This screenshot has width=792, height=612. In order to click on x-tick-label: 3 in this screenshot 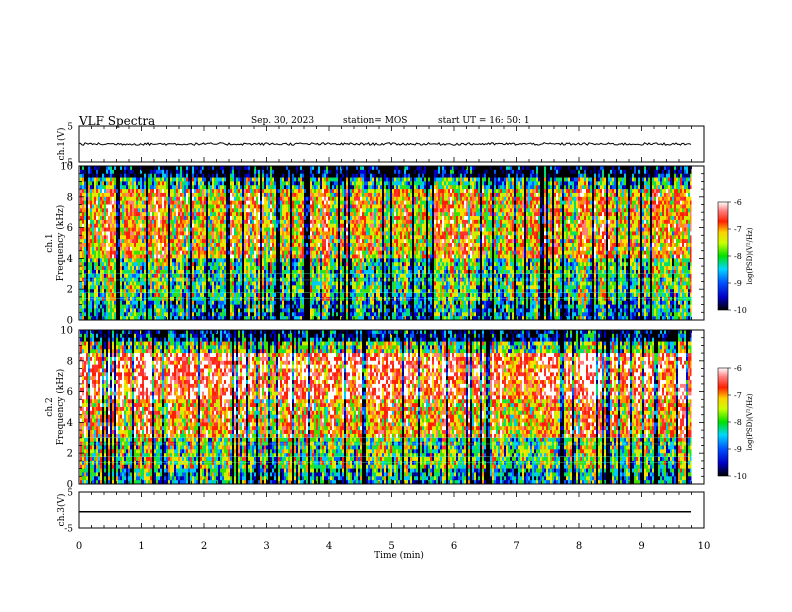, I will do `click(266, 546)`.